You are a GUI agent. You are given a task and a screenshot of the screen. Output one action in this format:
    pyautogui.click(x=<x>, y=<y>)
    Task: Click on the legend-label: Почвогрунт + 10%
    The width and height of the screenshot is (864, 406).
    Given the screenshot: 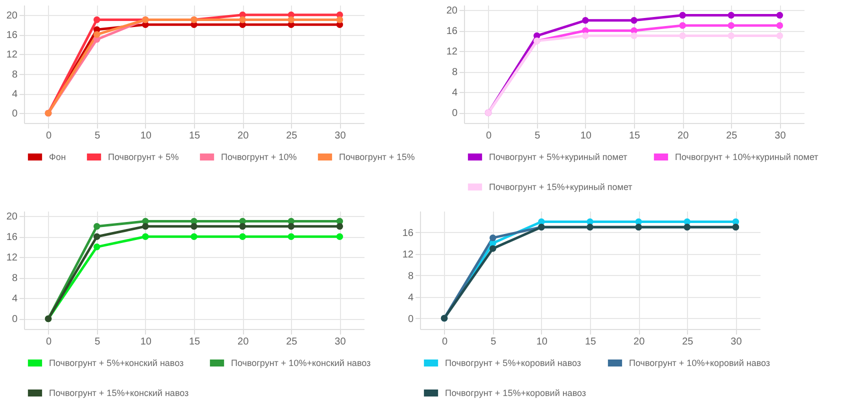 What is the action you would take?
    pyautogui.click(x=259, y=157)
    